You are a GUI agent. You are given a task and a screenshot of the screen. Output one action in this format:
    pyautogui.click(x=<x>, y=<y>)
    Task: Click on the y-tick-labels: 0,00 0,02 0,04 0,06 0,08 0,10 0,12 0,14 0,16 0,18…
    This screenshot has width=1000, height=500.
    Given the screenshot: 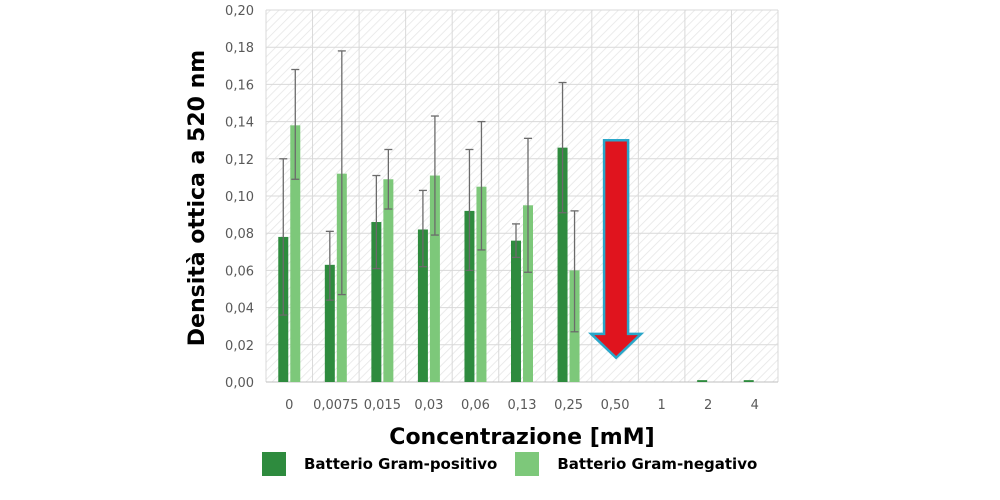 What is the action you would take?
    pyautogui.click(x=239, y=197)
    